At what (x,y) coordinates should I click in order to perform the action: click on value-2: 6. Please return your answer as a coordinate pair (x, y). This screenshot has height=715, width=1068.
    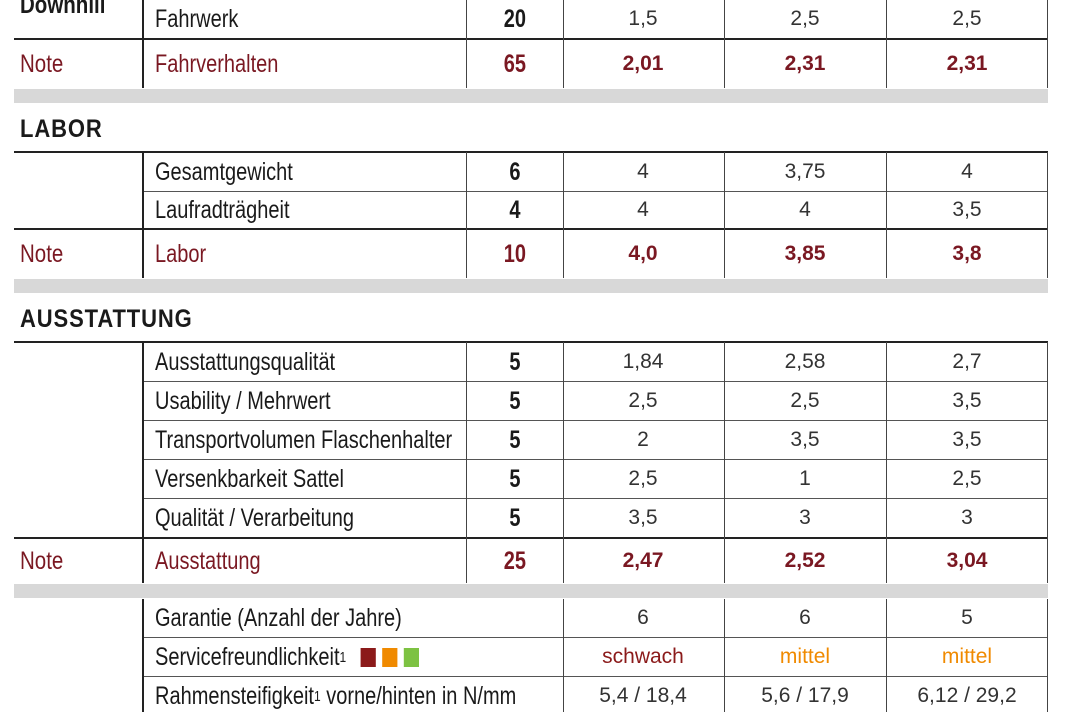
    Looking at the image, I should click on (805, 617).